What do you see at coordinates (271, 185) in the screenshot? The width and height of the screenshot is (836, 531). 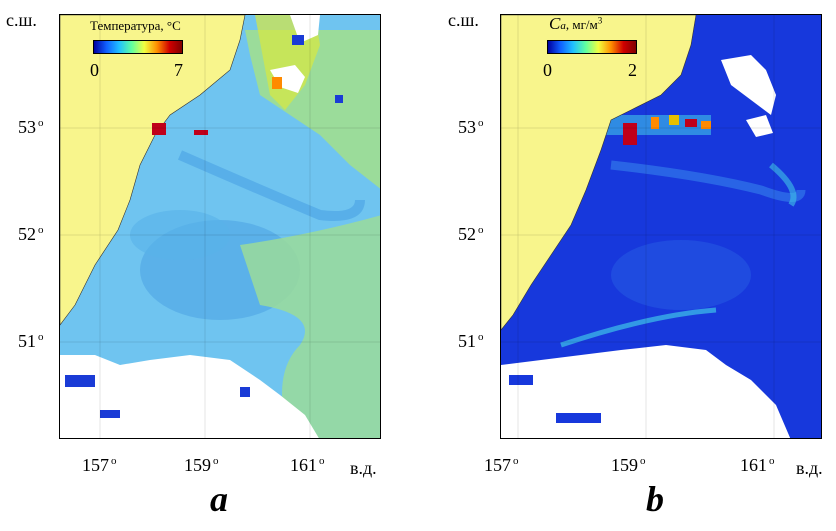 I see `eddy-filament` at bounding box center [271, 185].